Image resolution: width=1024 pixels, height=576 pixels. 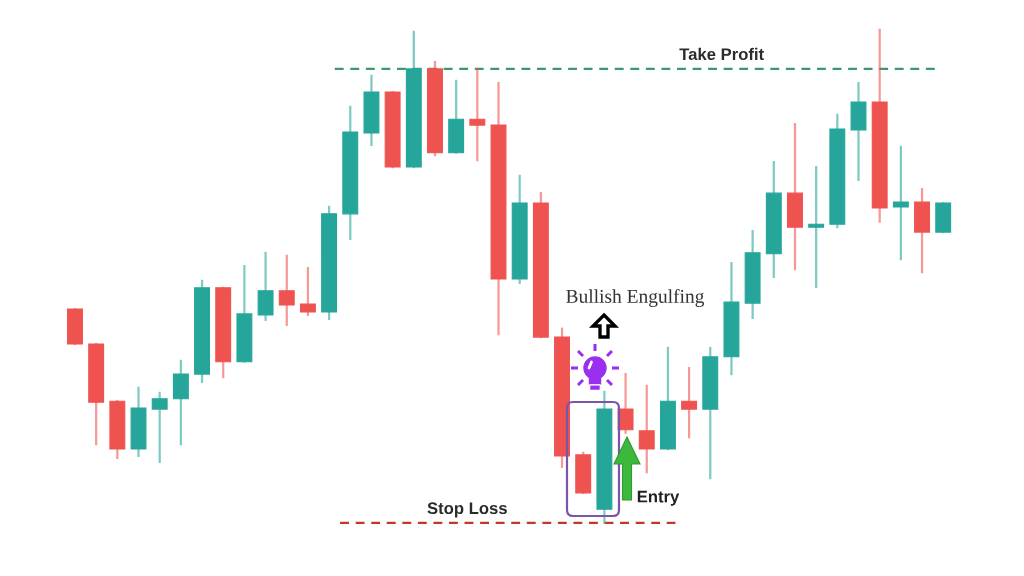 What do you see at coordinates (467, 510) in the screenshot?
I see `ref-line-label: Stop Loss` at bounding box center [467, 510].